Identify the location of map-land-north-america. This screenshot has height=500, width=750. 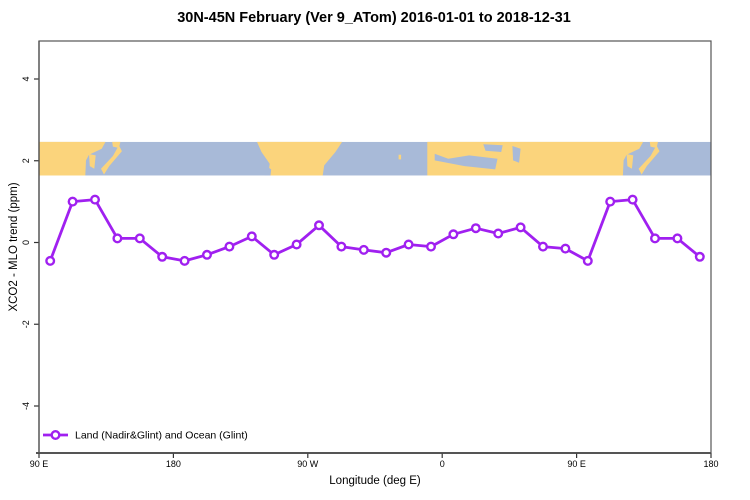
(300, 158).